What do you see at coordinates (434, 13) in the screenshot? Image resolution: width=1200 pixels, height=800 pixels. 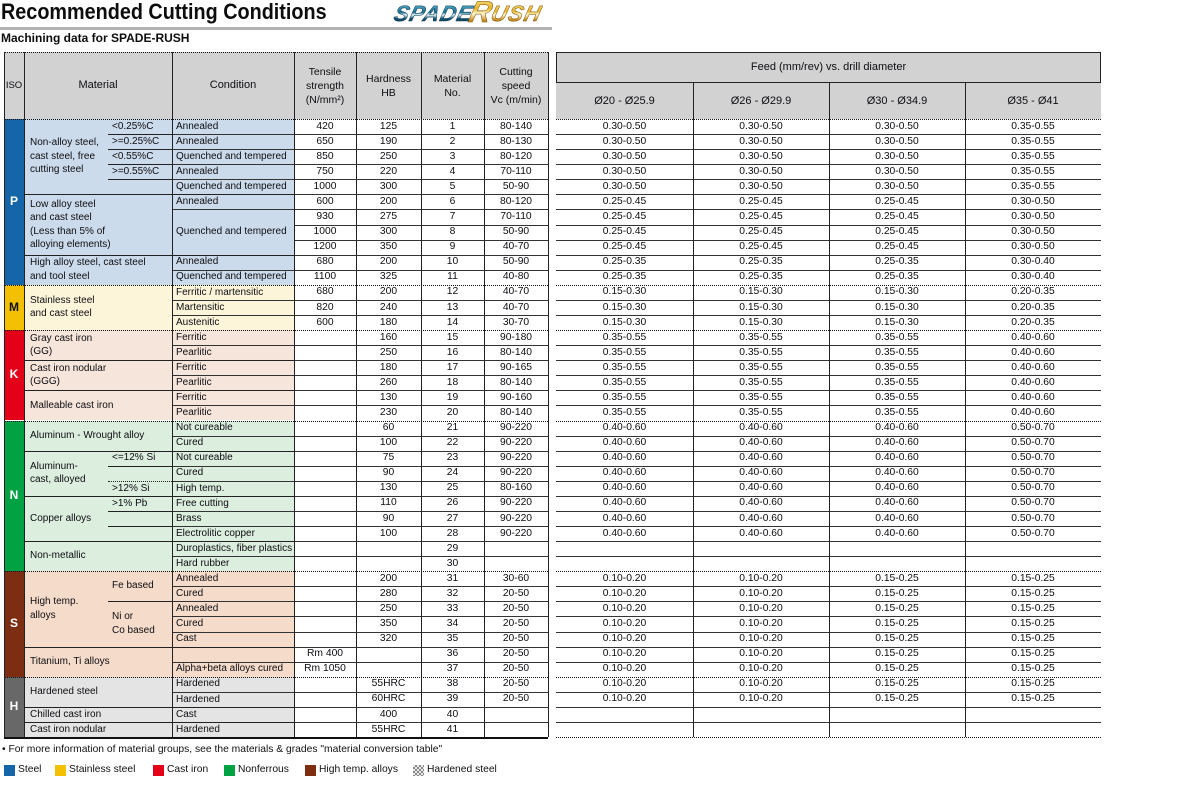 I see `svg-text: SPADE` at bounding box center [434, 13].